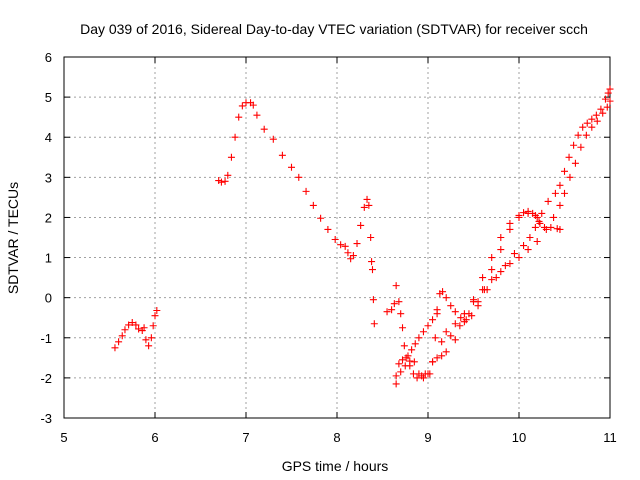  I want to click on series-seg4, so click(416, 345).